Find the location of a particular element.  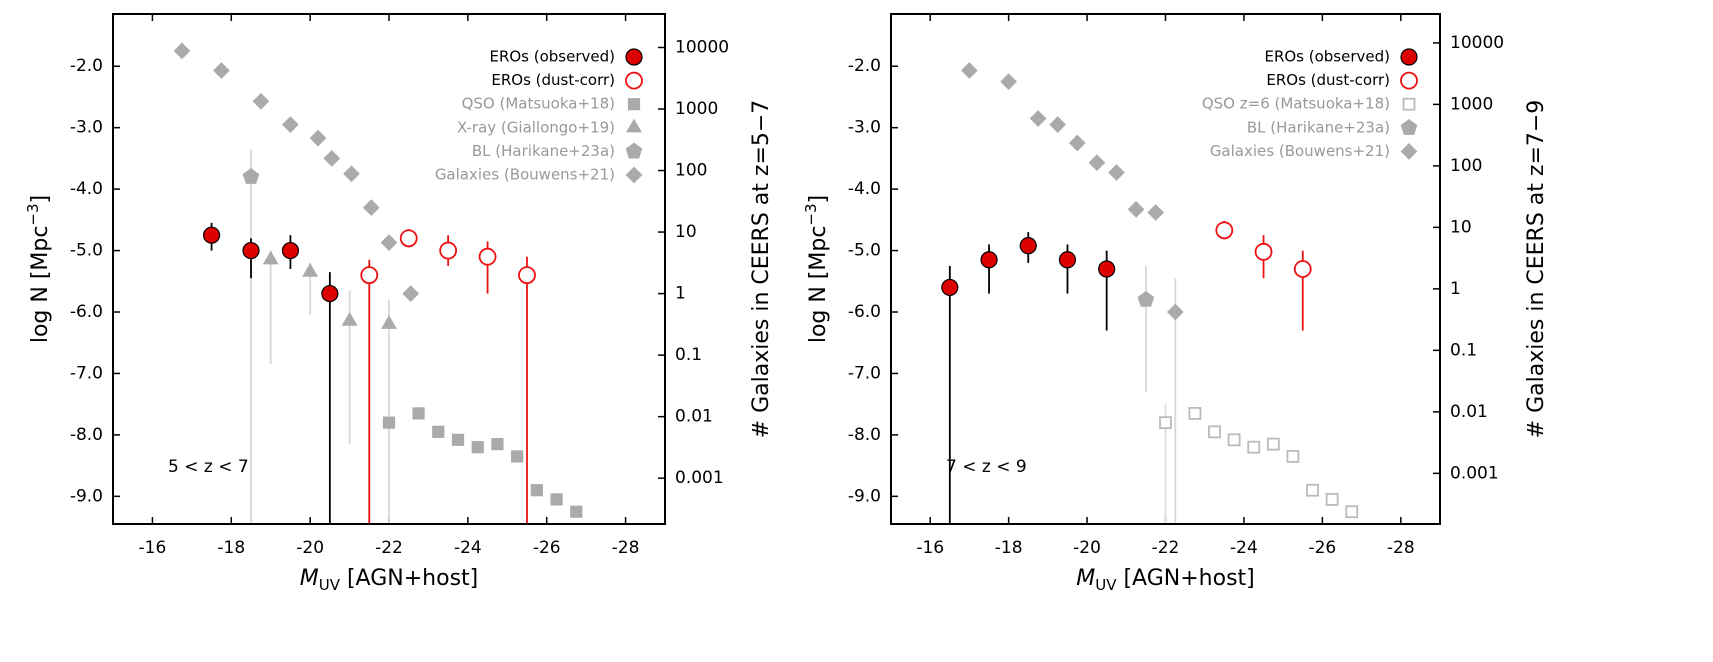

legend-label: X-ray (Giallongo+19) is located at coordinates (536, 127).